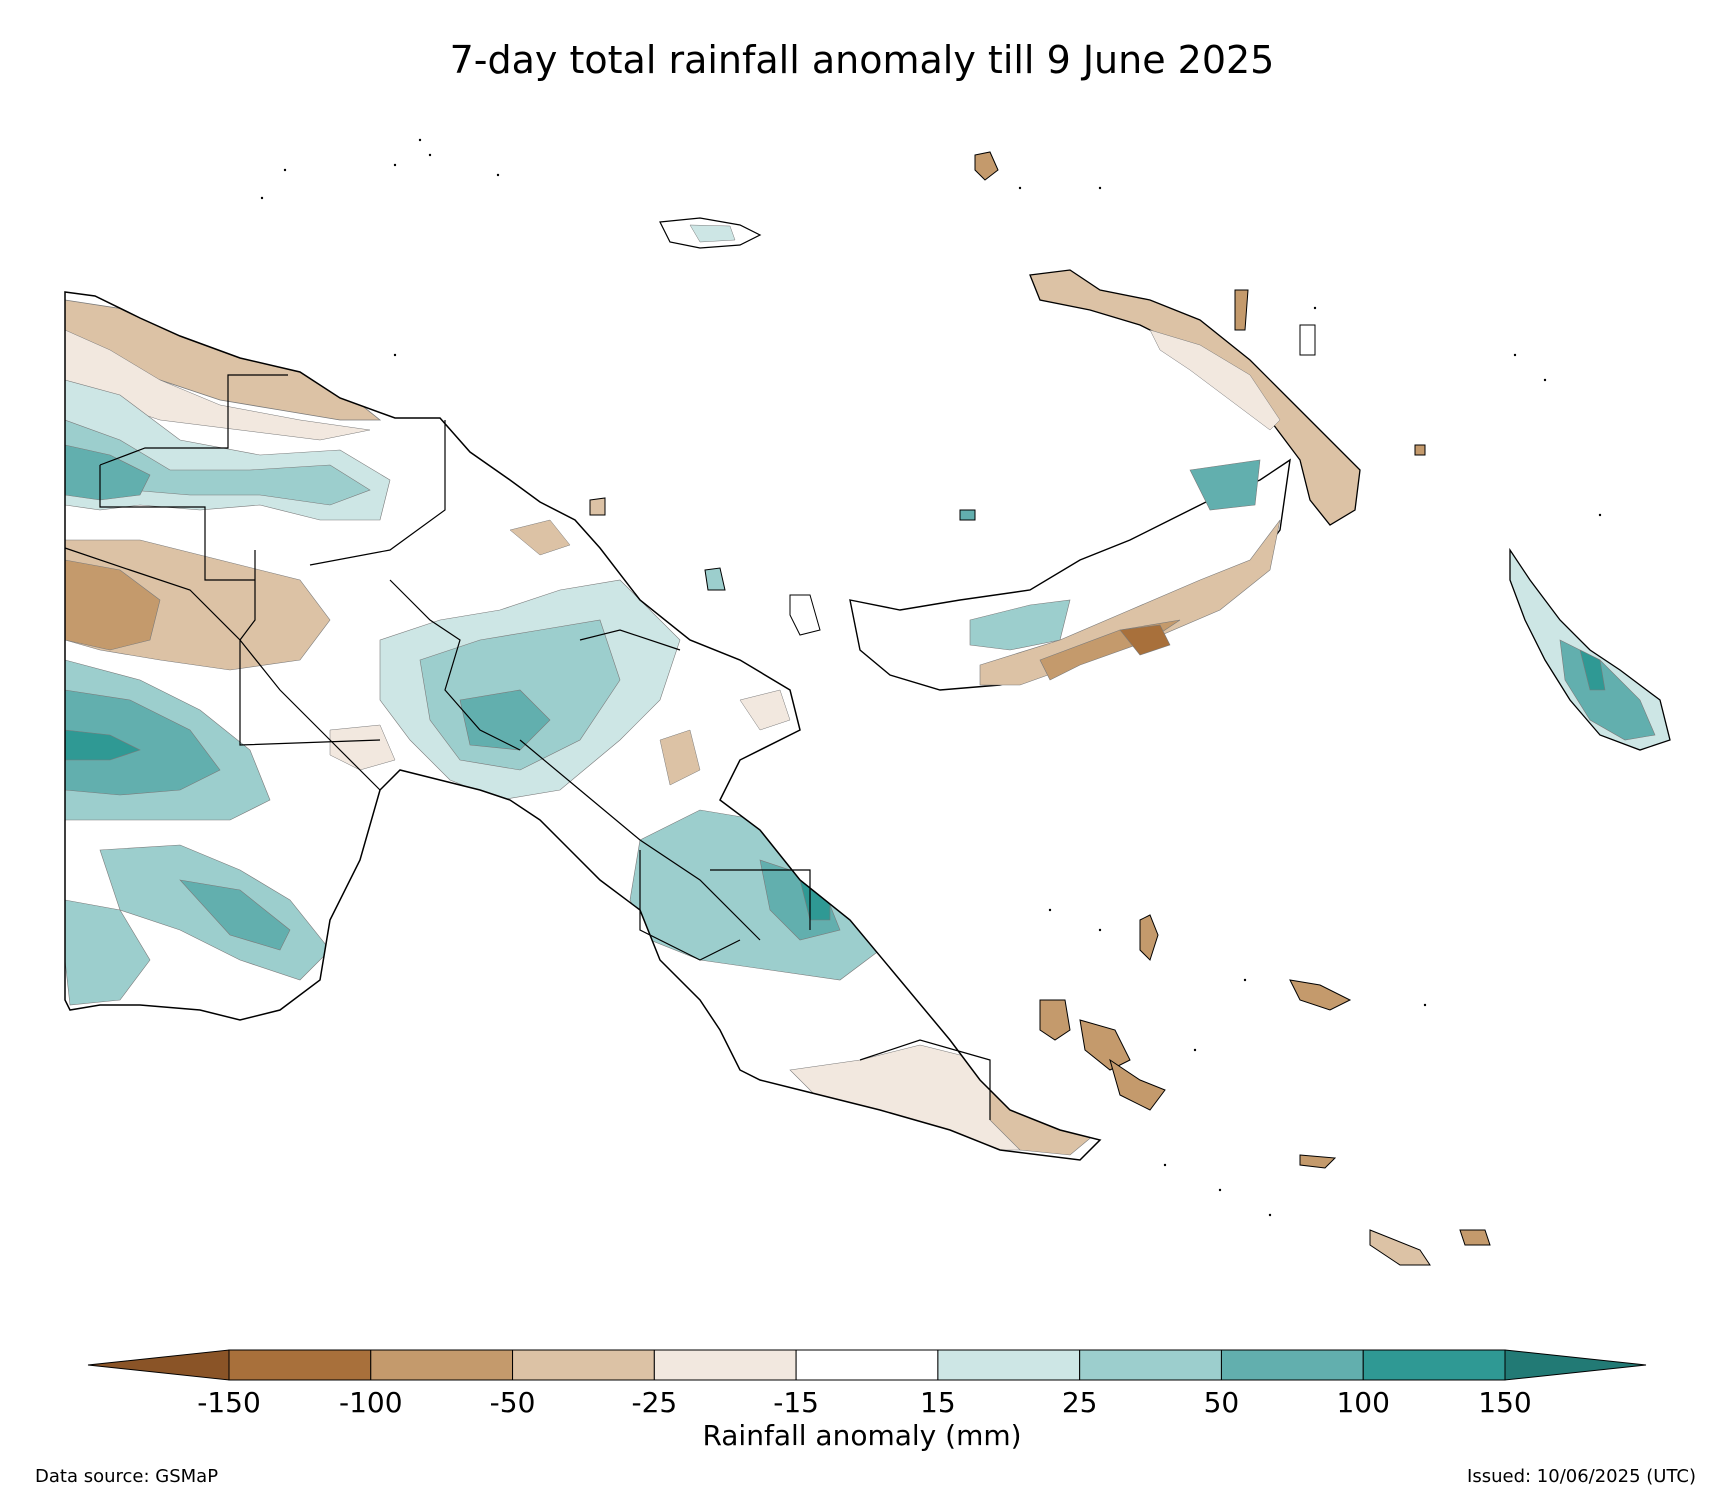  Describe the element at coordinates (1505, 1402) in the screenshot. I see `colorbar-tick-label: 150` at that location.